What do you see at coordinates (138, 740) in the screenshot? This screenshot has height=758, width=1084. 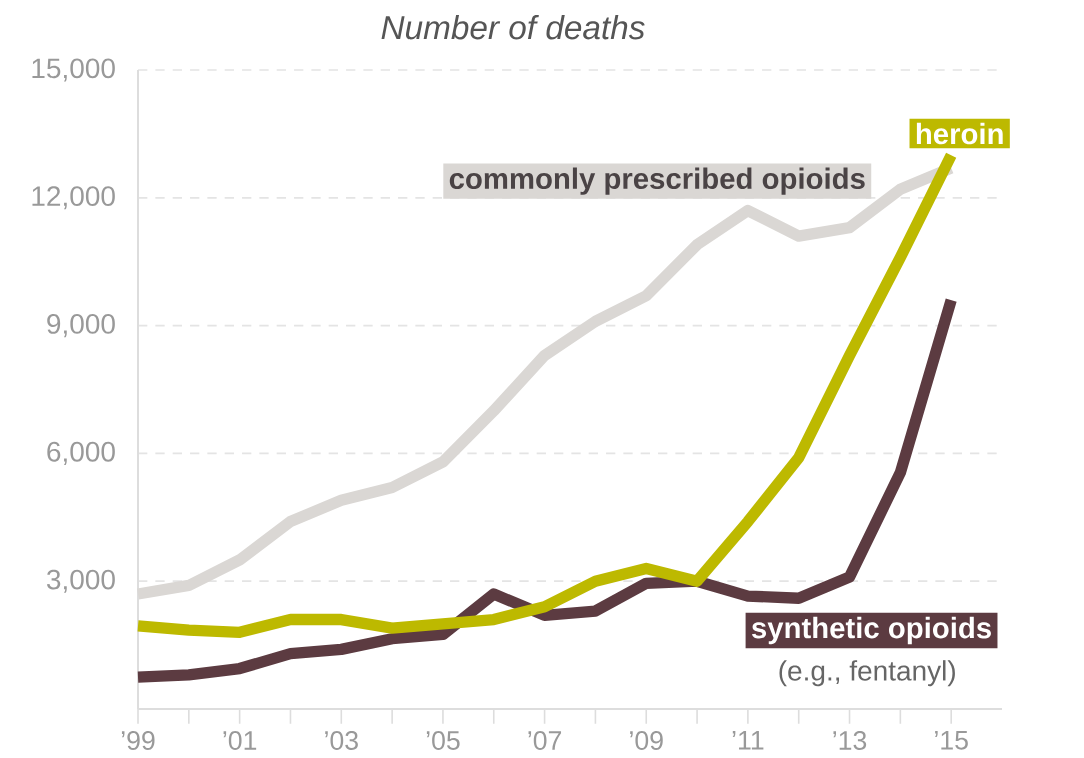 I see `x-tick-label: ’99` at bounding box center [138, 740].